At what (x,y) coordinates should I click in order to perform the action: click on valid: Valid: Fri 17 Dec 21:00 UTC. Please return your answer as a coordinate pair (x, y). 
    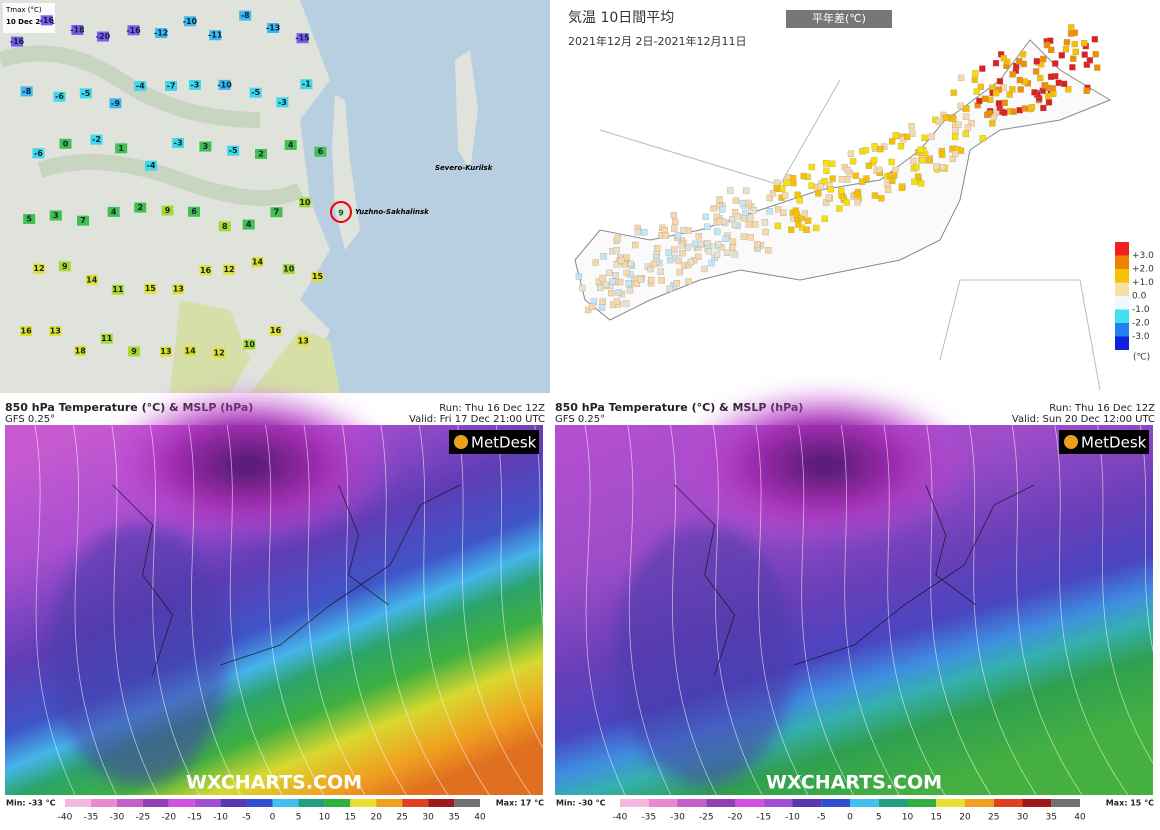
    Looking at the image, I should click on (477, 419).